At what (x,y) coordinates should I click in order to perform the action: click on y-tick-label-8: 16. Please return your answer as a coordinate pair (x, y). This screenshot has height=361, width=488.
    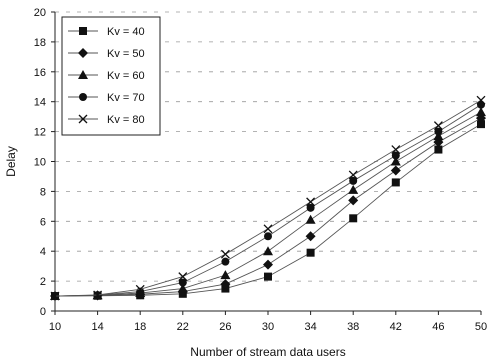
    Looking at the image, I should click on (40, 73).